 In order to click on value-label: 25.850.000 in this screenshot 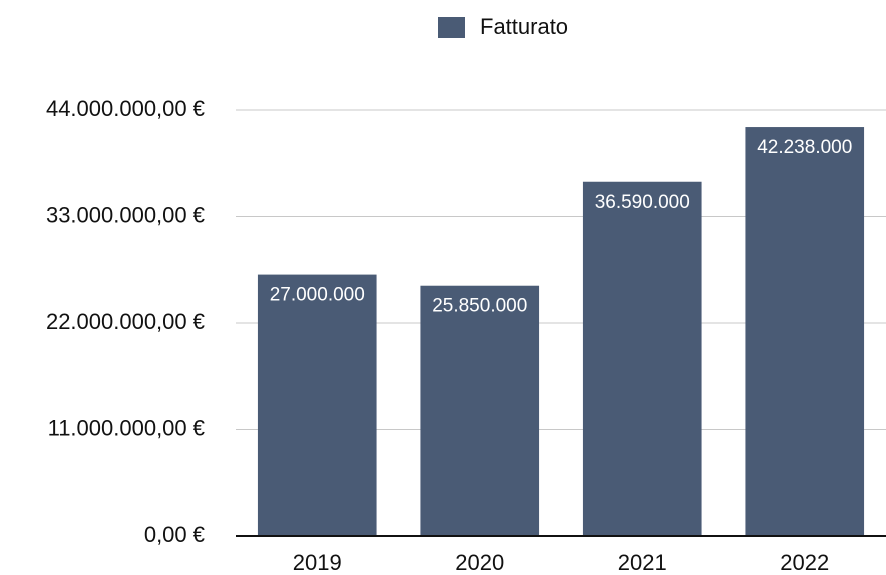, I will do `click(479, 306)`.